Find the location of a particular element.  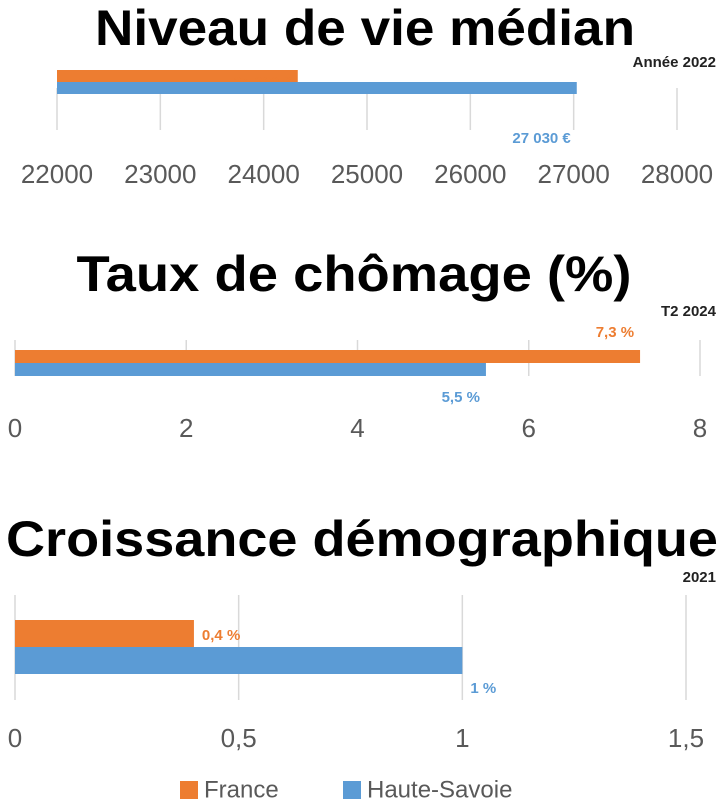

chart-title: Niveau de vie médian is located at coordinates (365, 28).